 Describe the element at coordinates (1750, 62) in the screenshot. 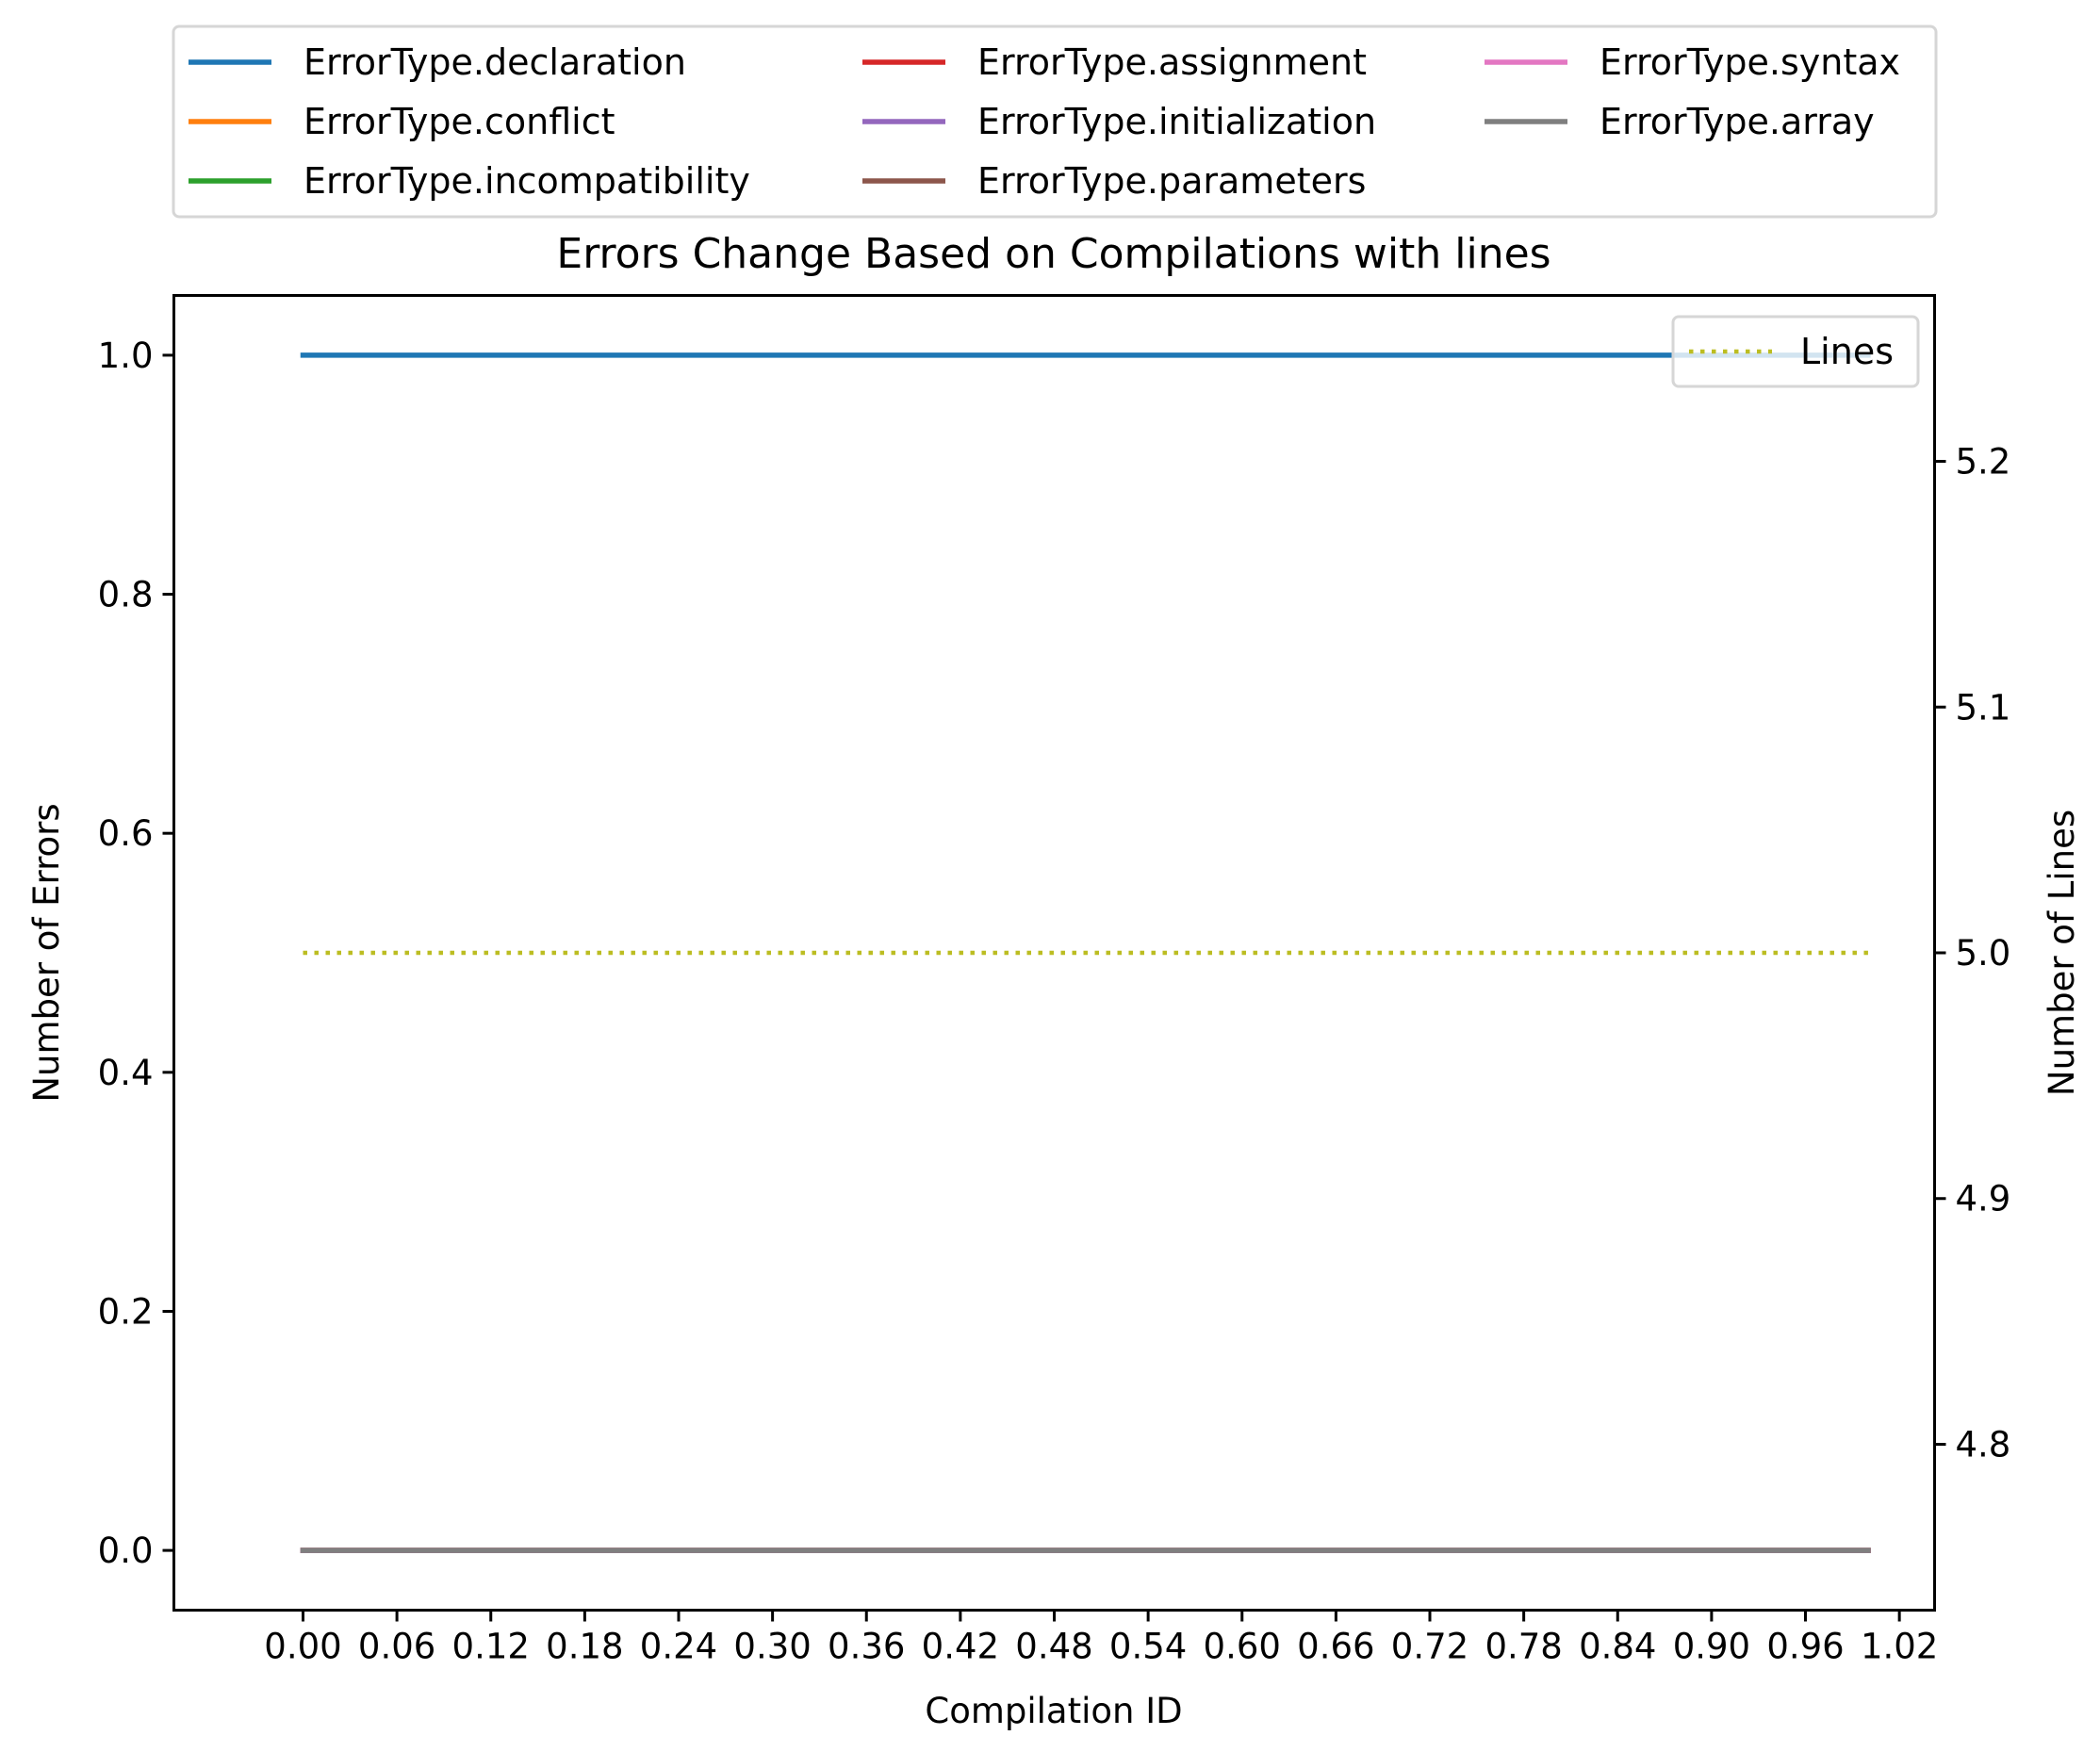

I see `legend-label: ErrorType.syntax` at that location.